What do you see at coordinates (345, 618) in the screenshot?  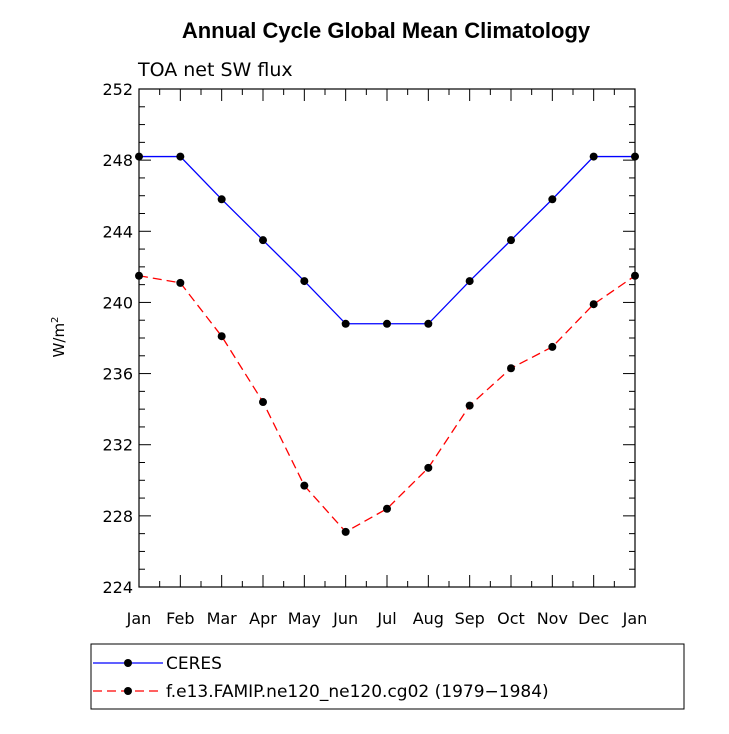 I see `x-tick-label: Jun` at bounding box center [345, 618].